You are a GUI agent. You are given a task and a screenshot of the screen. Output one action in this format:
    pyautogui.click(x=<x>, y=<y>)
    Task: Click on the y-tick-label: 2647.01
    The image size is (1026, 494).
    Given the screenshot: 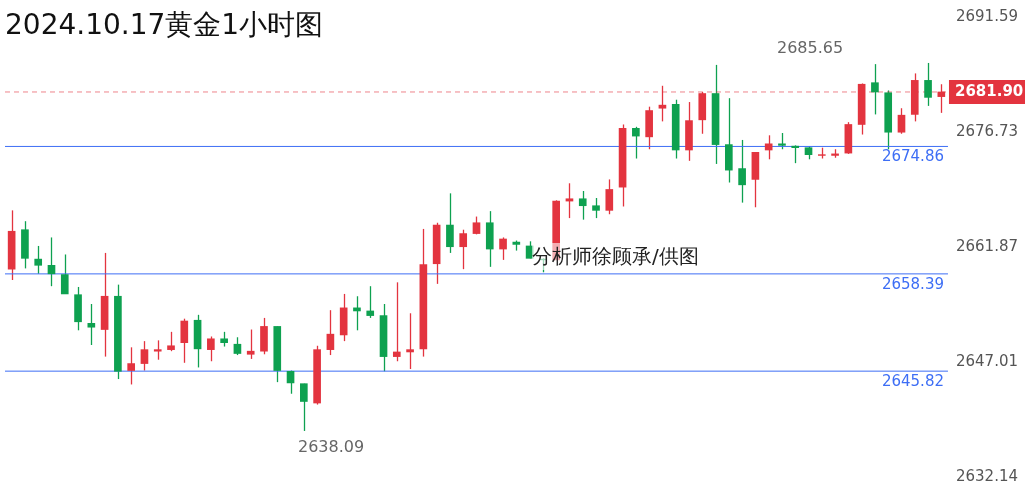 What is the action you would take?
    pyautogui.click(x=986, y=360)
    